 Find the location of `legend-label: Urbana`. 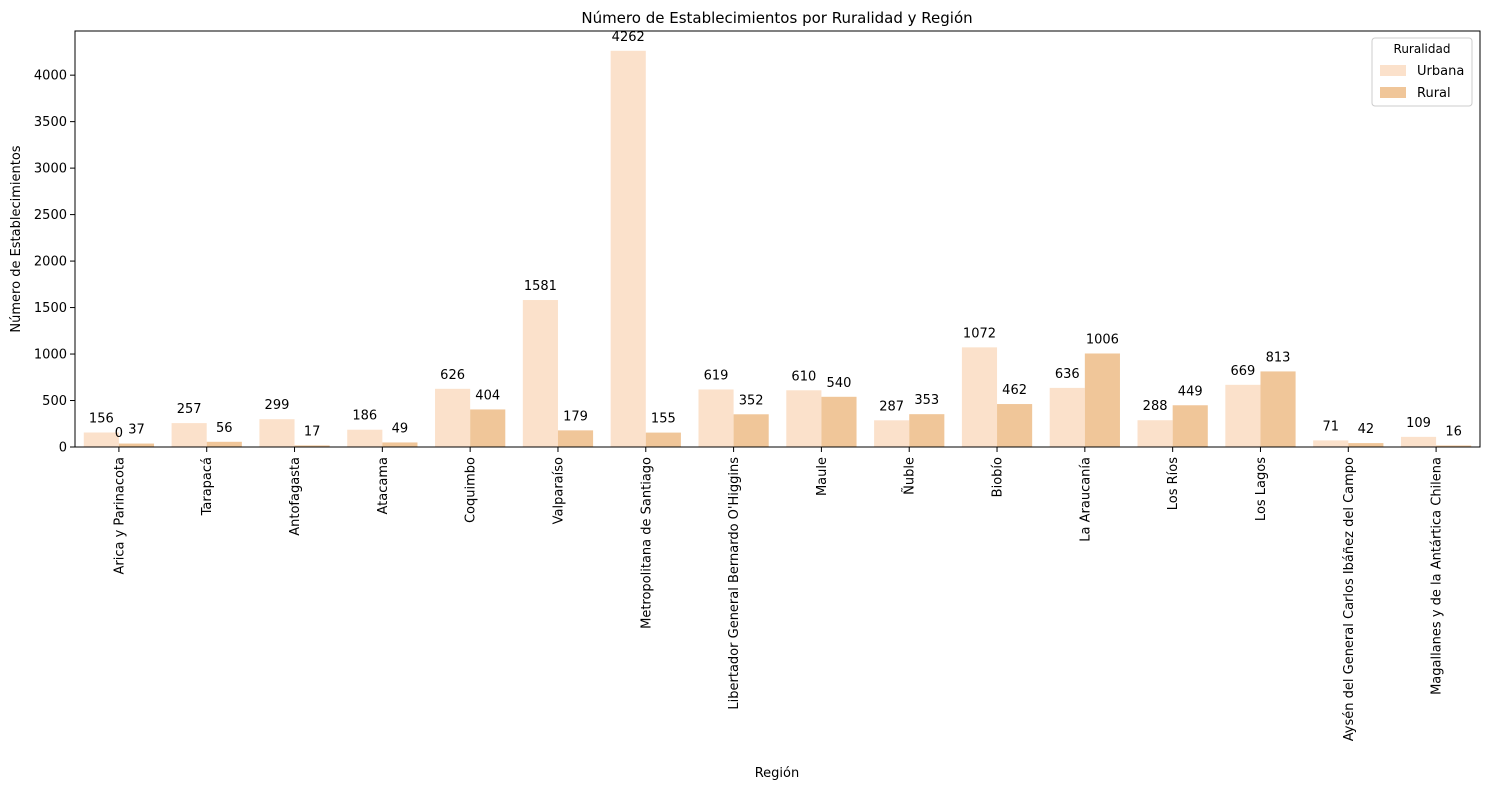

legend-label: Urbana is located at coordinates (1440, 71).